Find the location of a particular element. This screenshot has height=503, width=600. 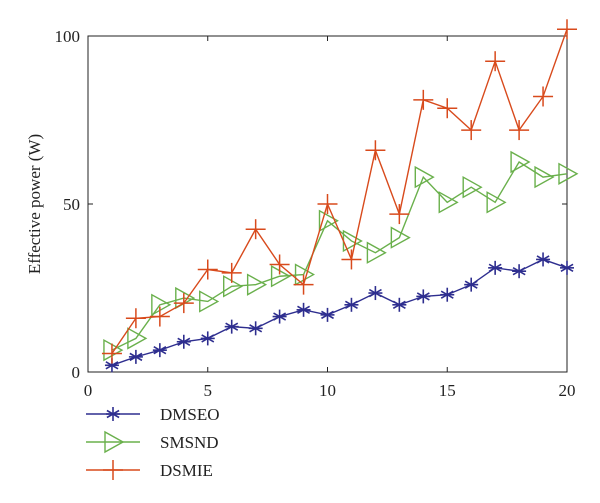

y-tick-label: 50 is located at coordinates (71, 204).